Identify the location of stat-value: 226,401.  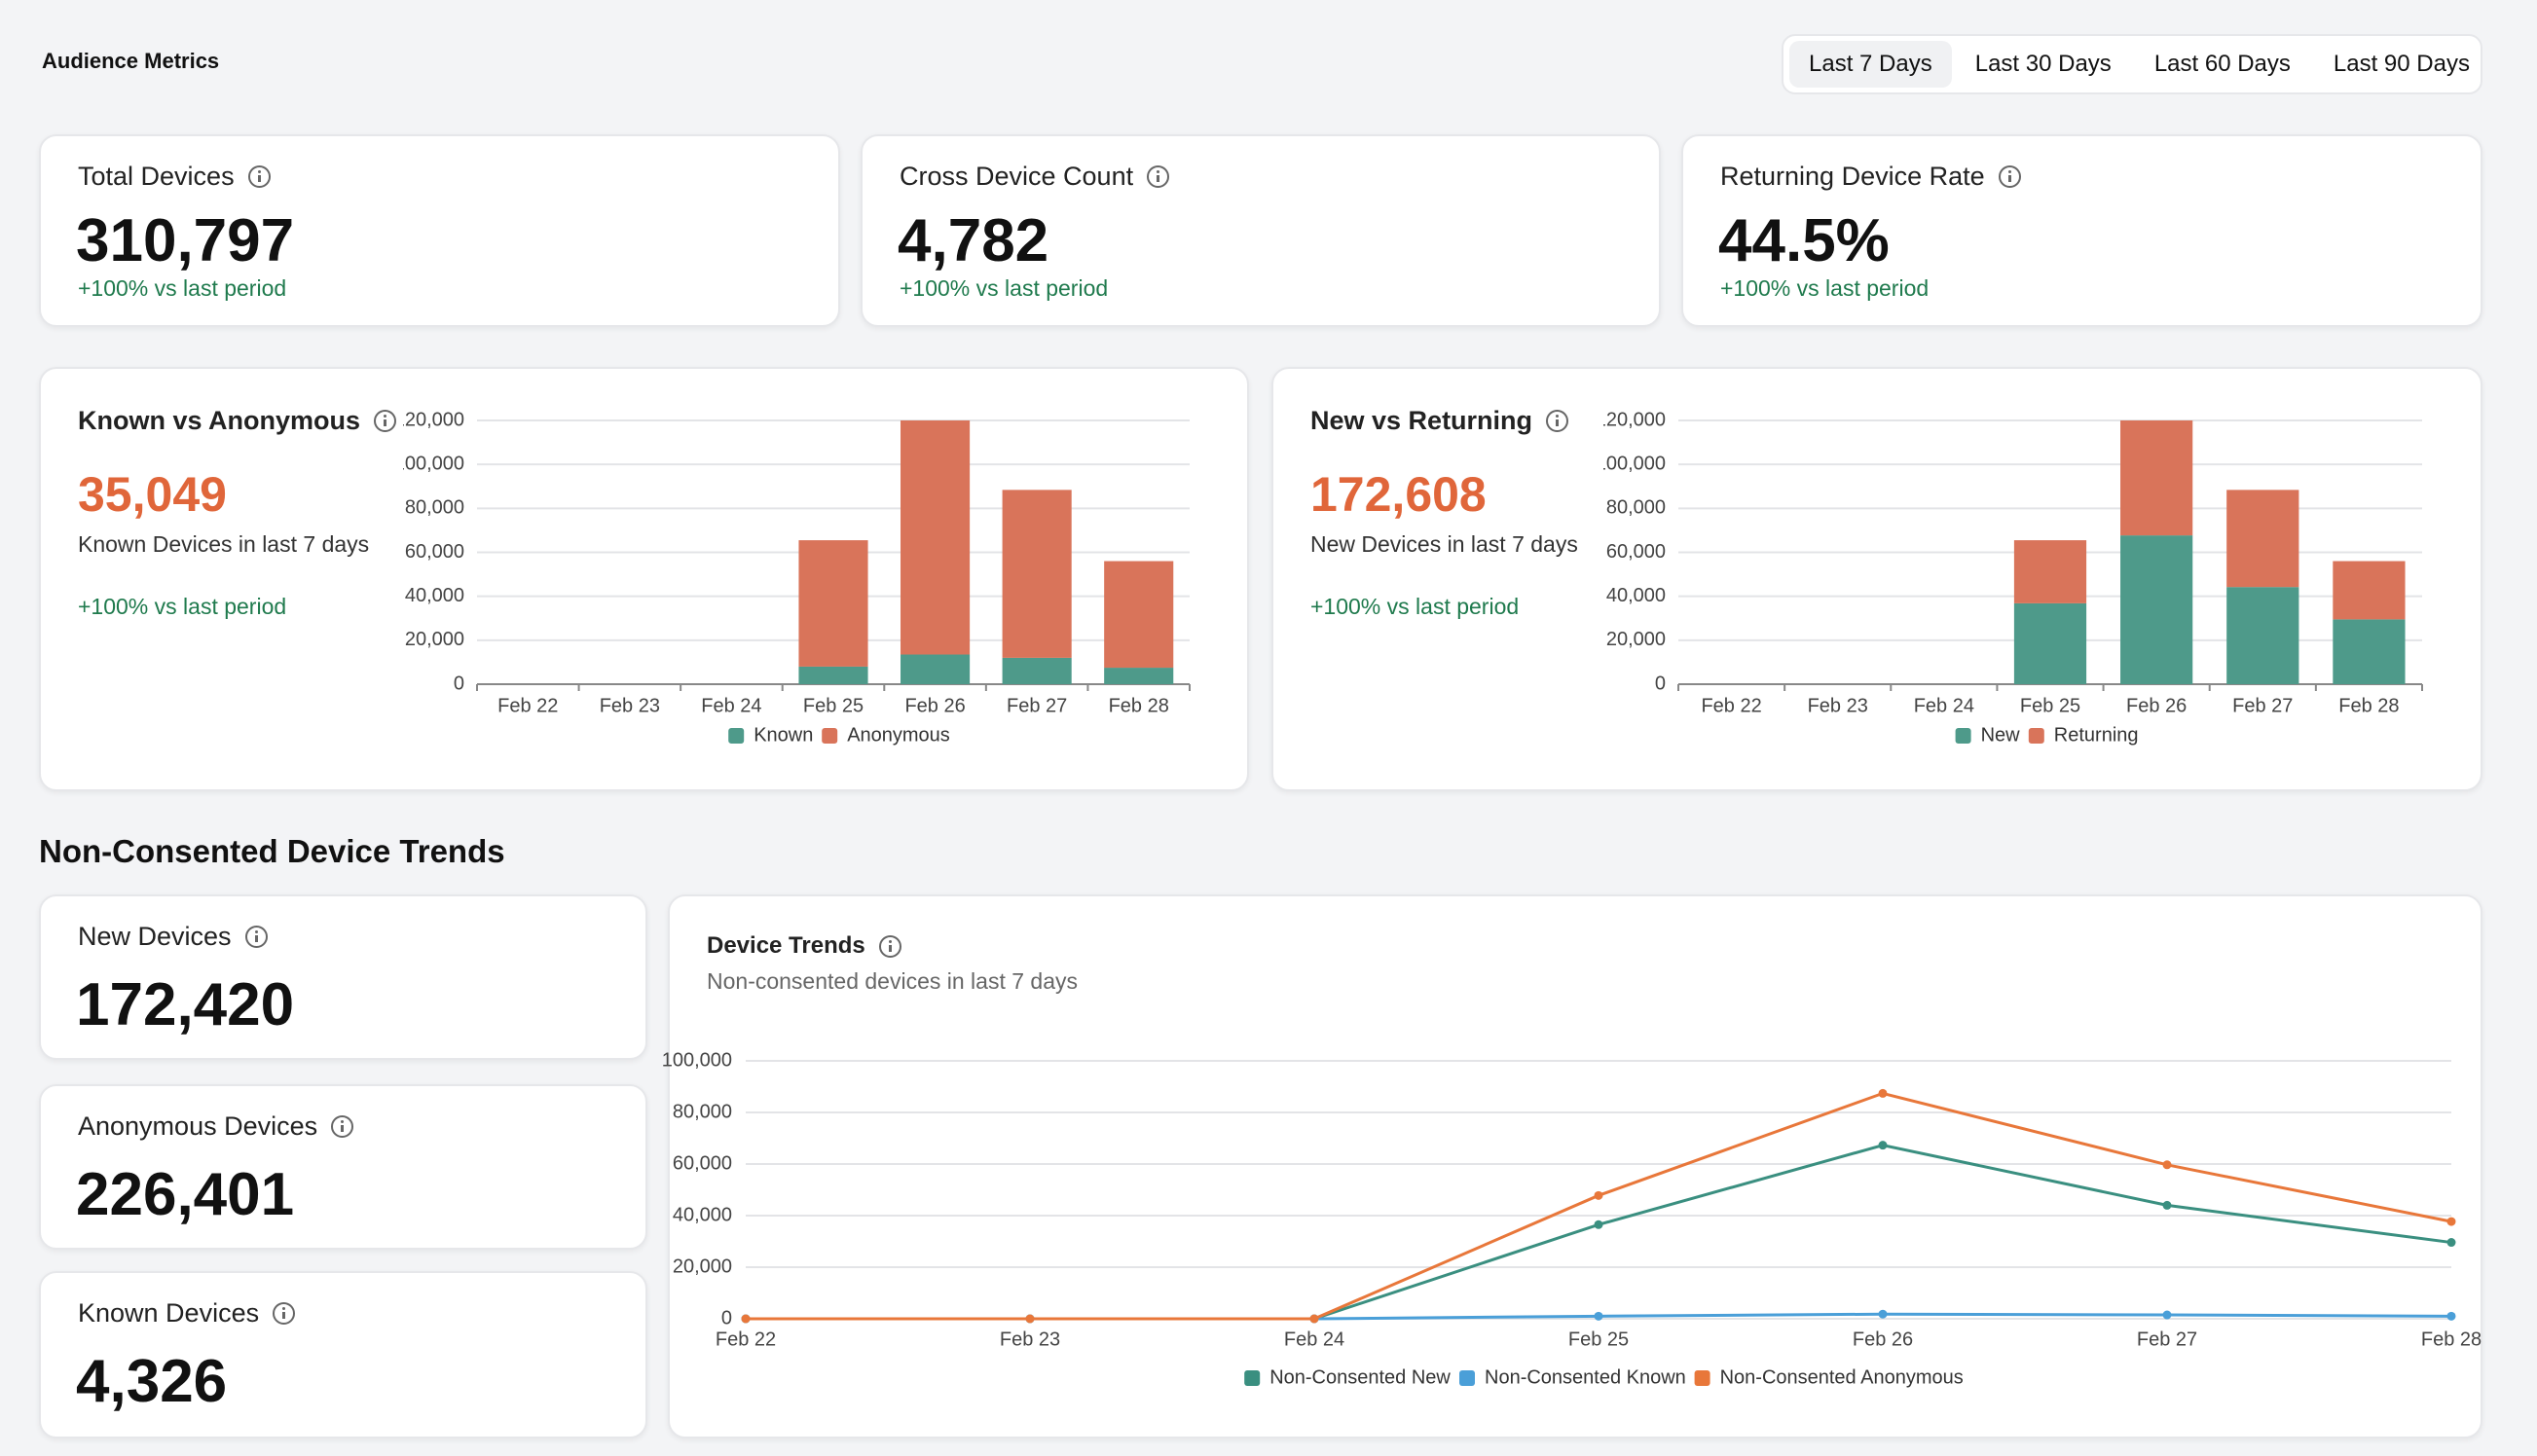
(185, 1194).